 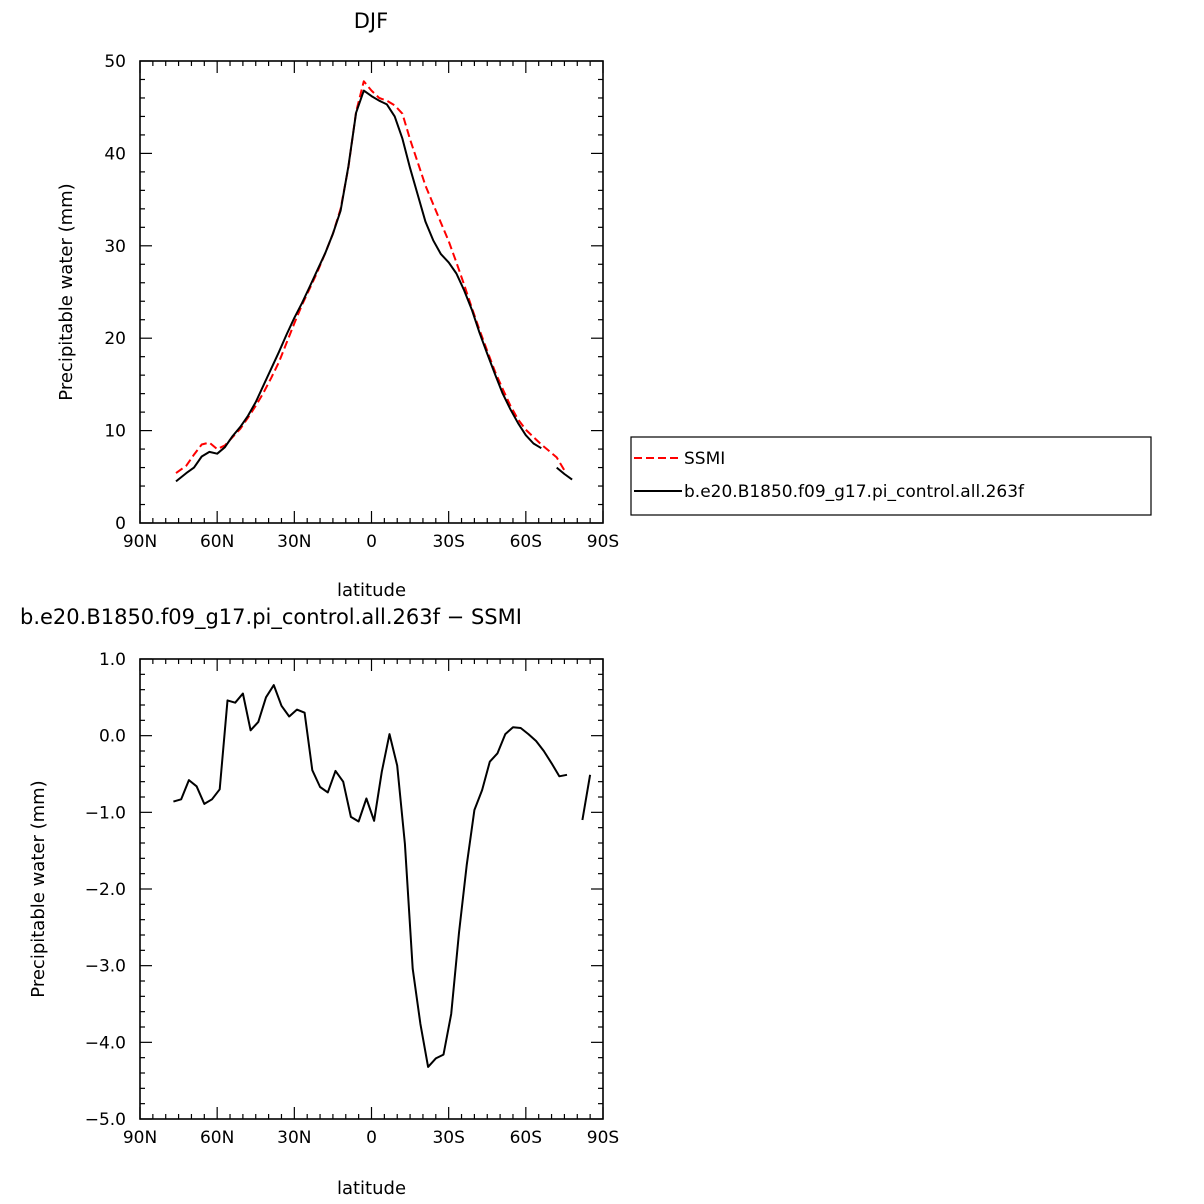 I want to click on y-tick-label: −5.0, so click(x=105, y=1120).